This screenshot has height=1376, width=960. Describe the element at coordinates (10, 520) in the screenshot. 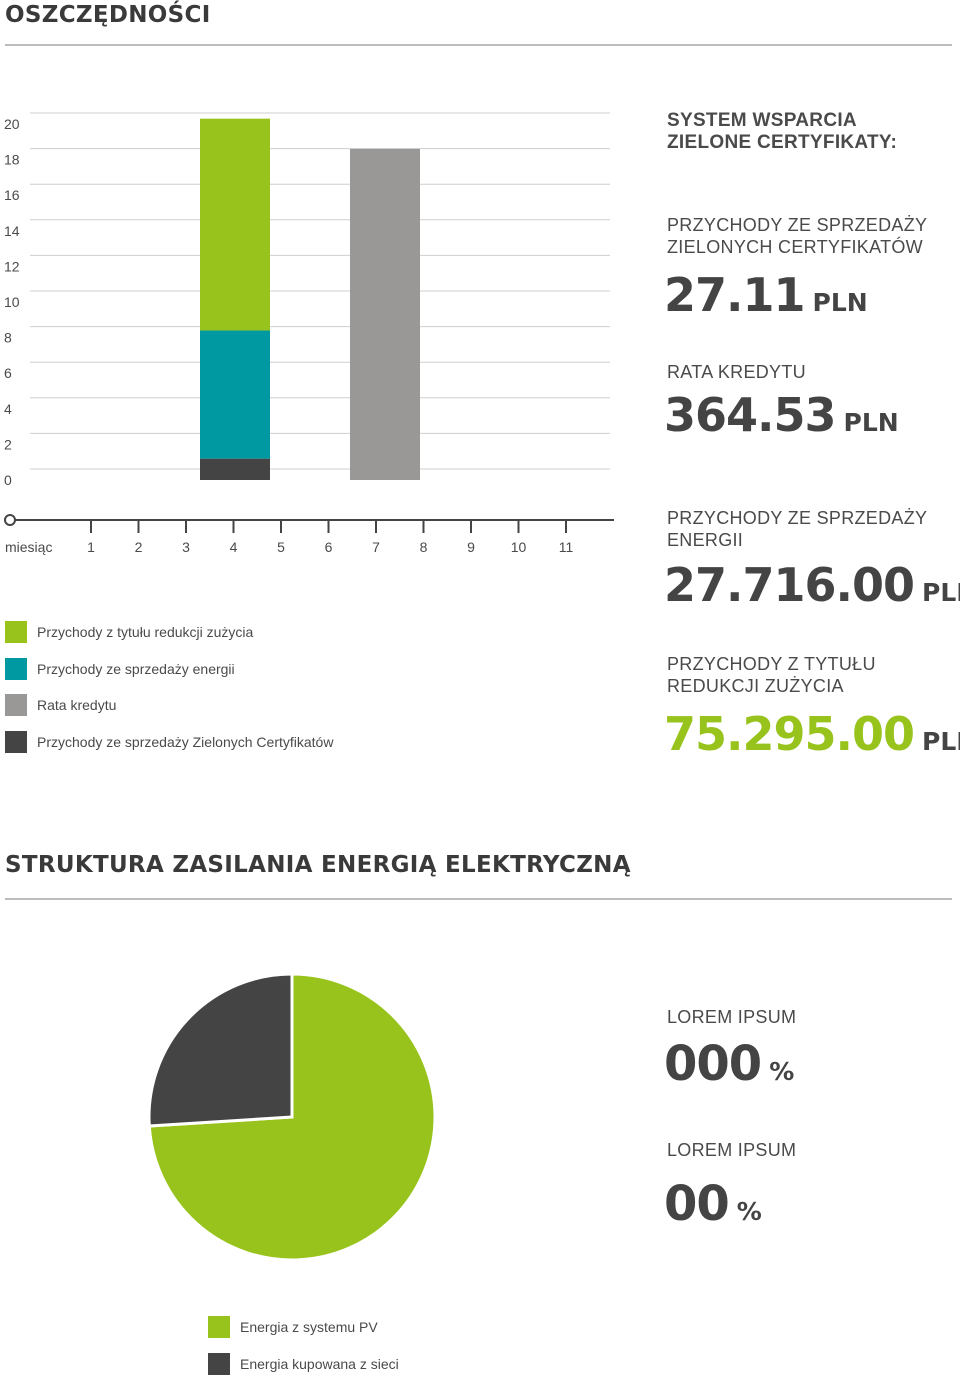

I see `timeline-origin` at that location.